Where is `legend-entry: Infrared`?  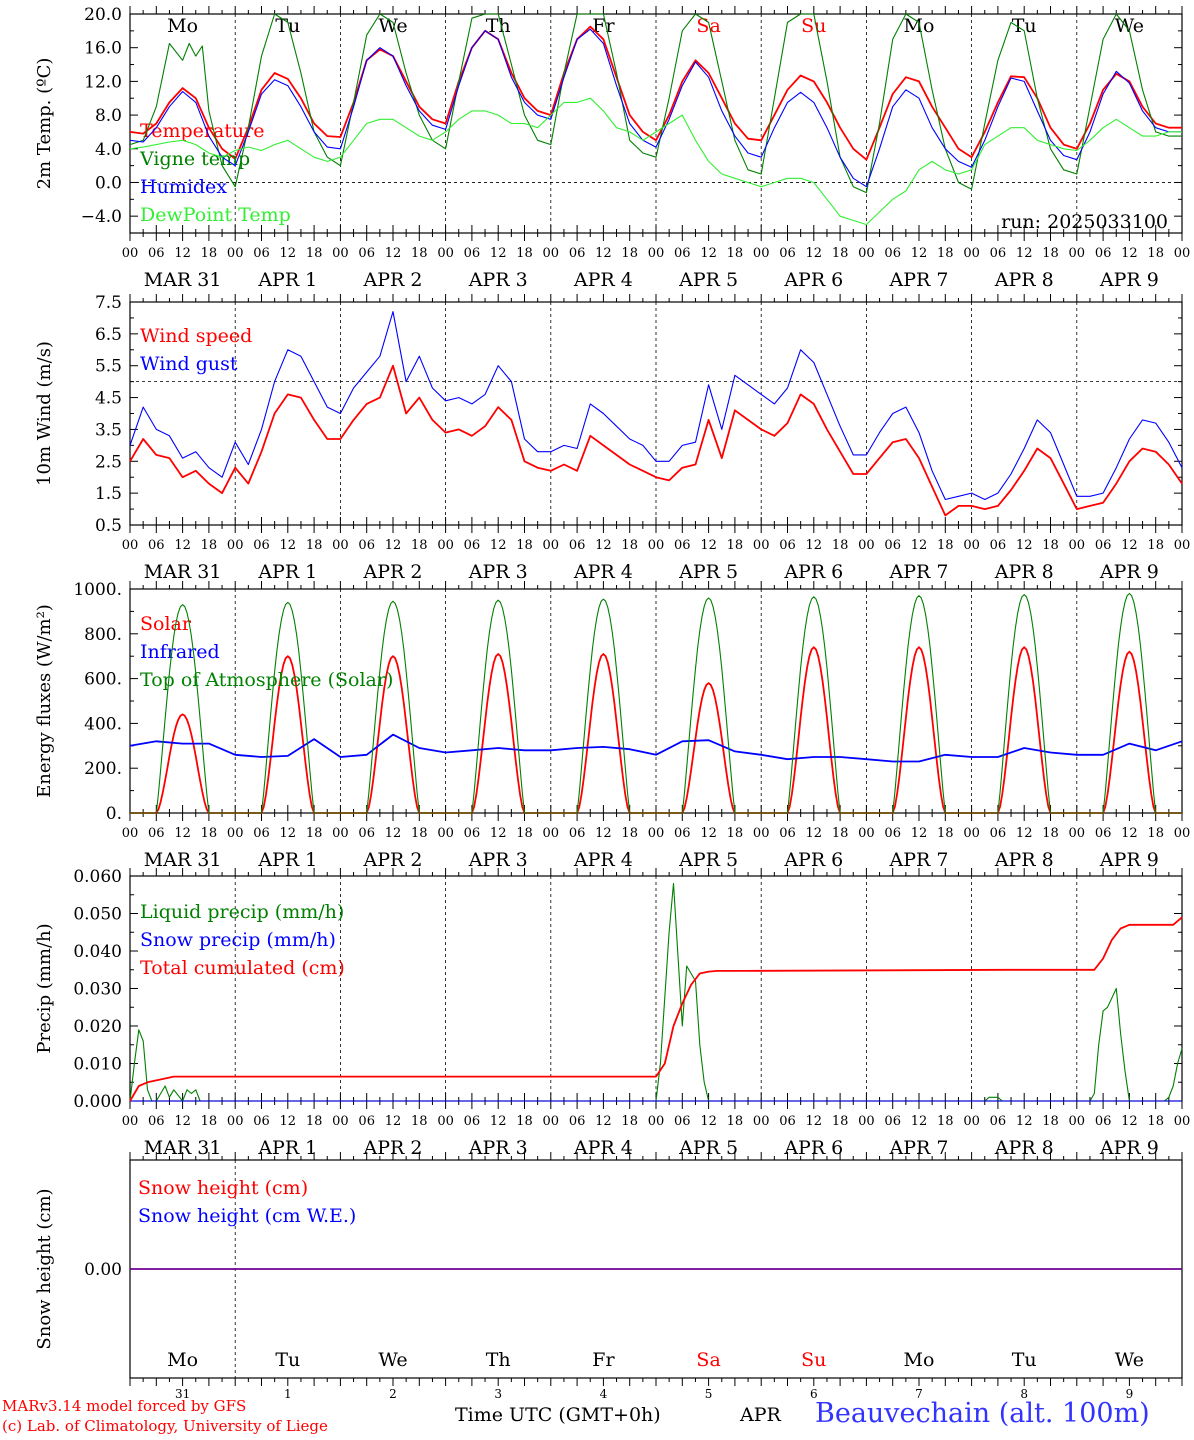 legend-entry: Infrared is located at coordinates (180, 652).